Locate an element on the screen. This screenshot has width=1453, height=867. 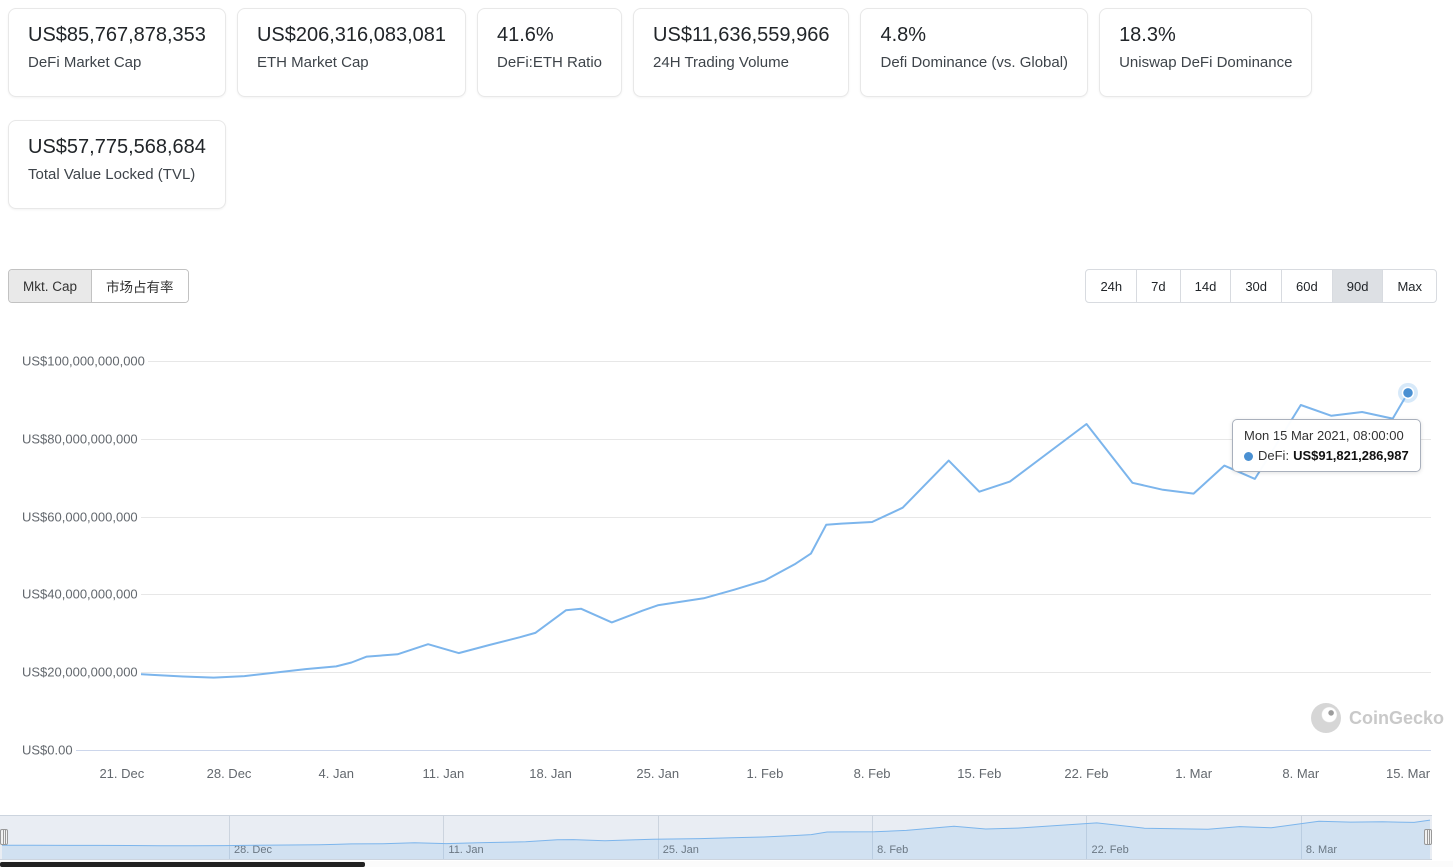
x-axis-label: 4. Jan is located at coordinates (336, 773).